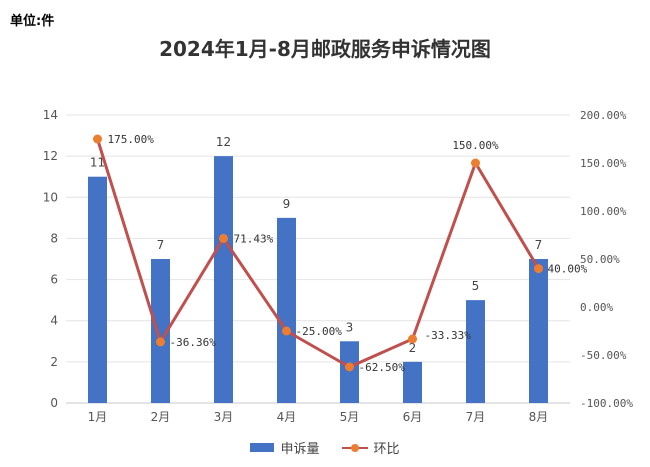 The height and width of the screenshot is (467, 650). I want to click on bar-data-label: 3, so click(350, 327).